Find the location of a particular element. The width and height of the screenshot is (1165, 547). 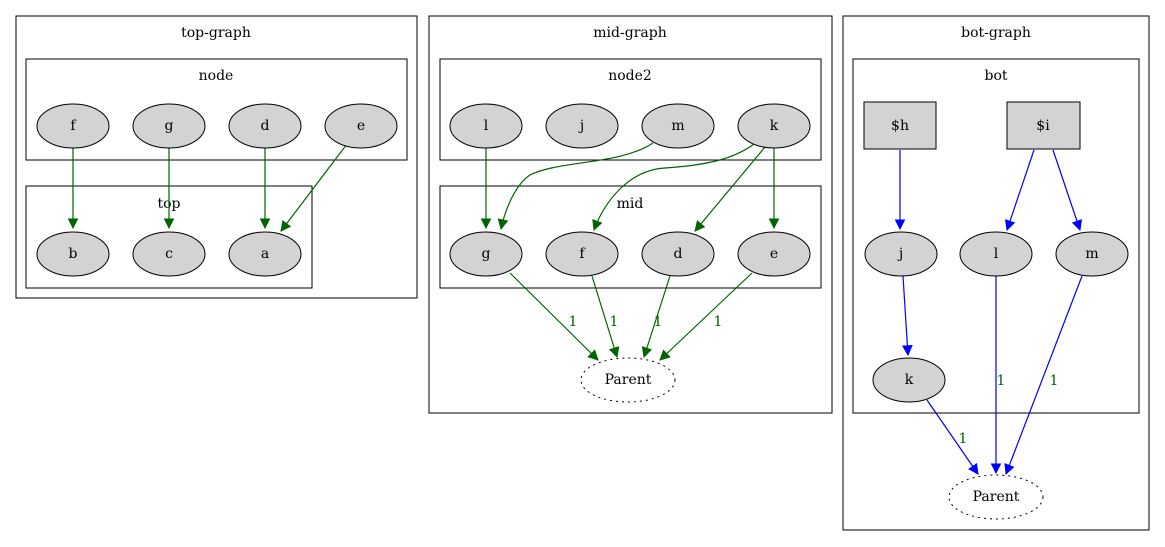

node-mg-k: k is located at coordinates (774, 126).